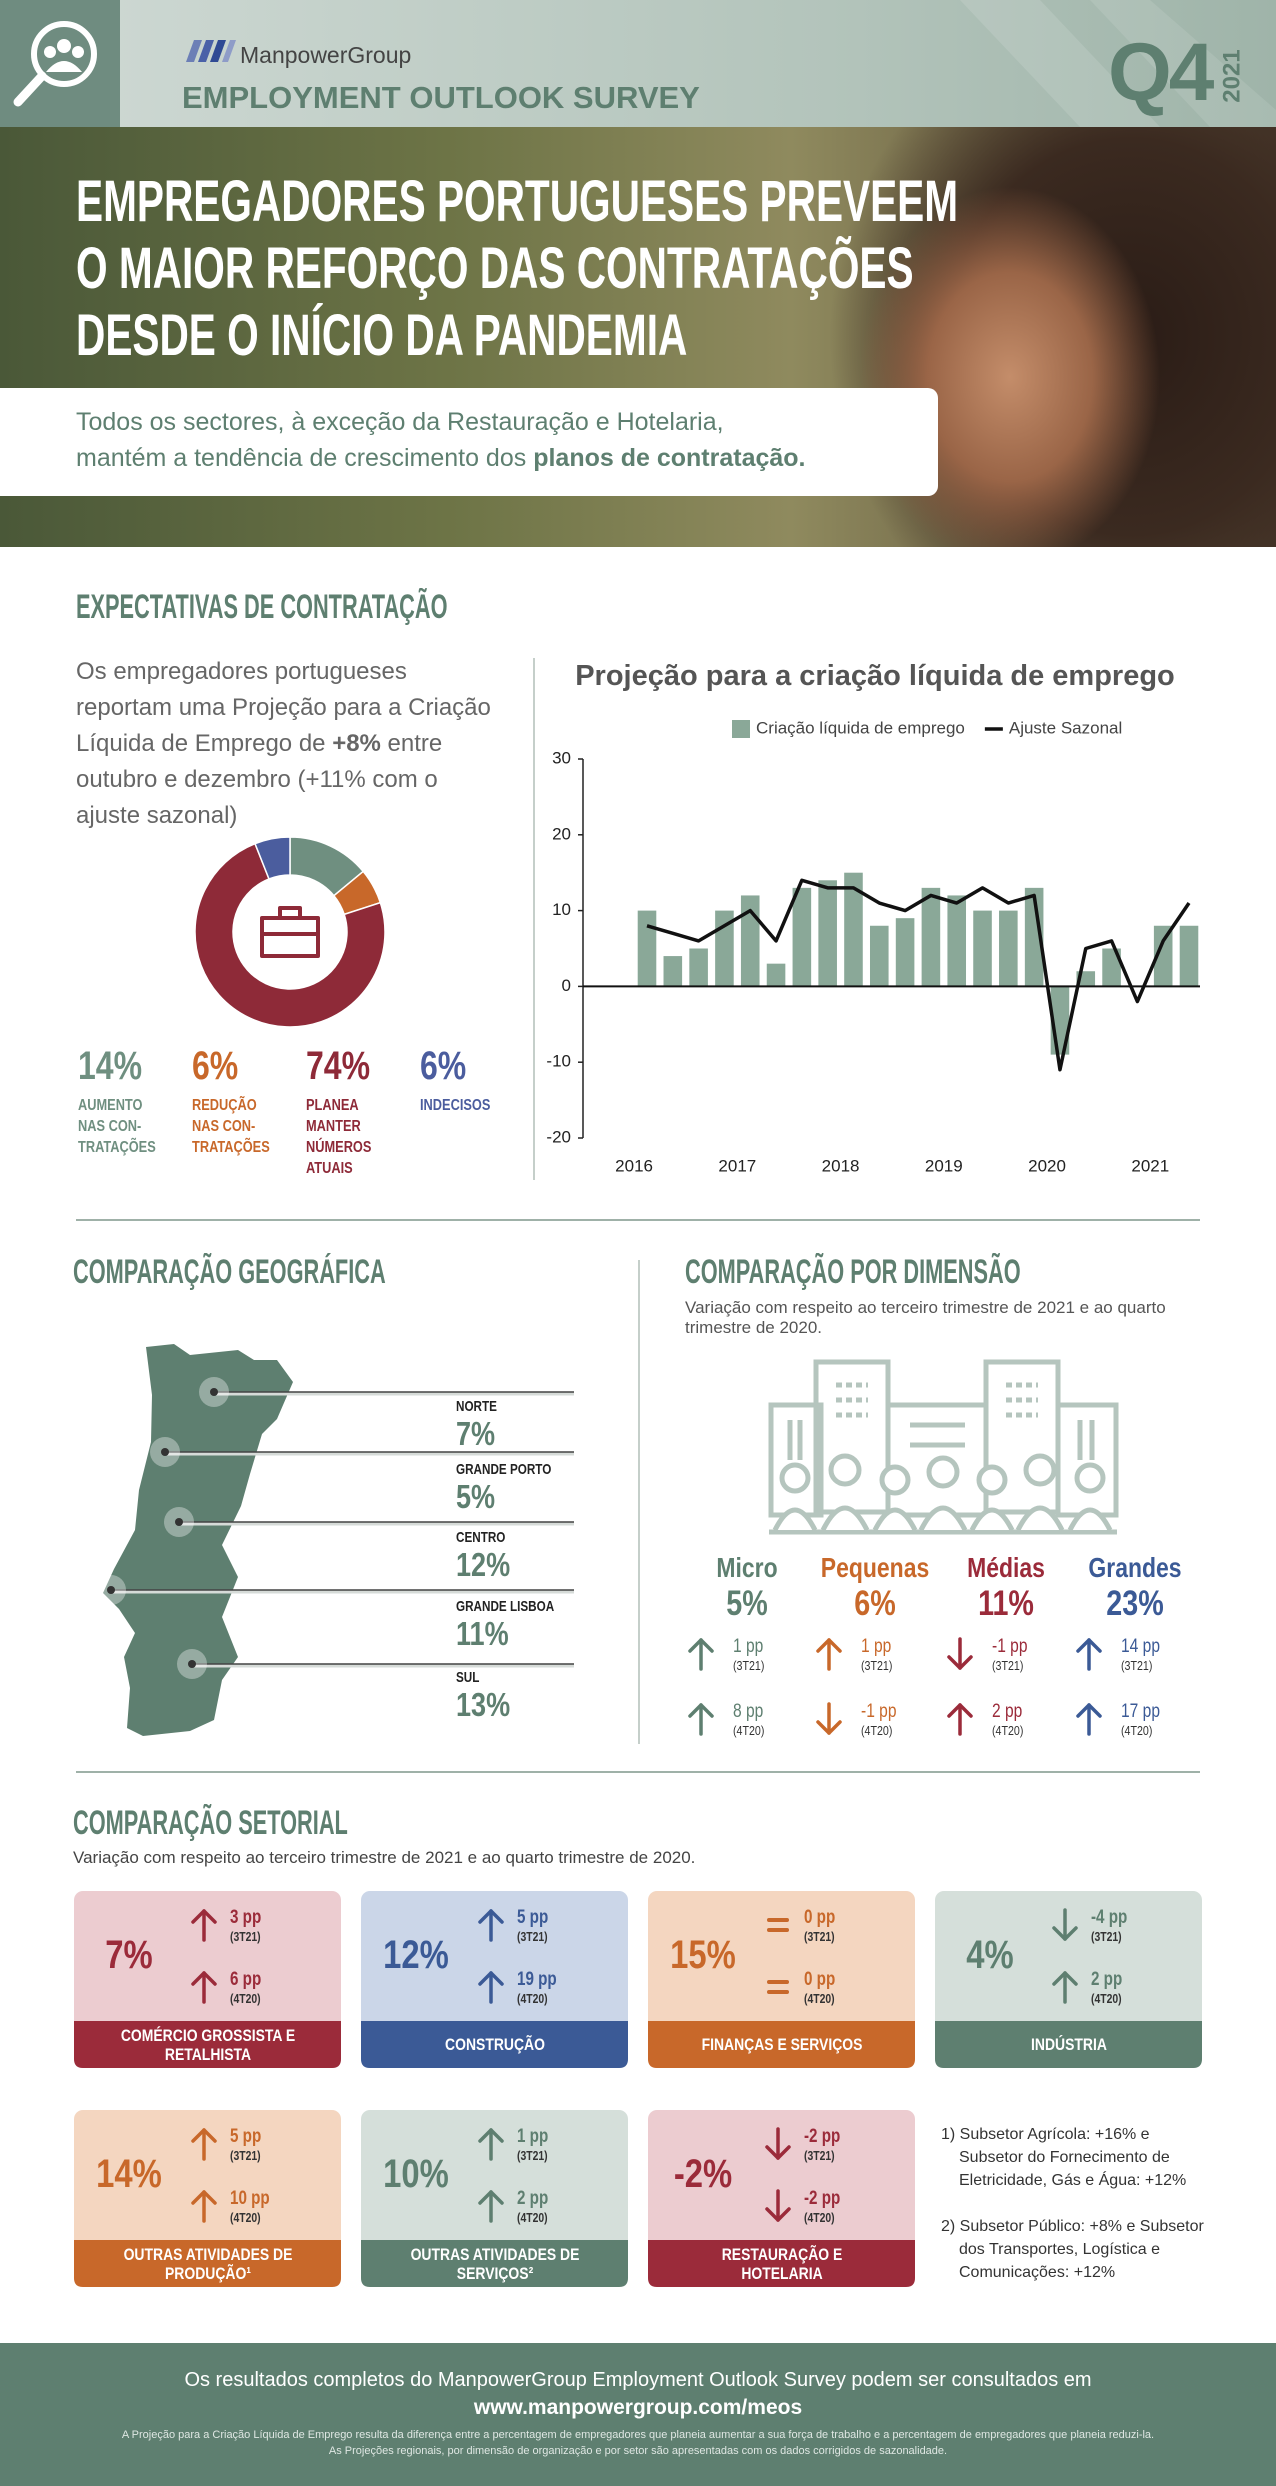  Describe the element at coordinates (476, 1433) in the screenshot. I see `region-value: 7%` at that location.